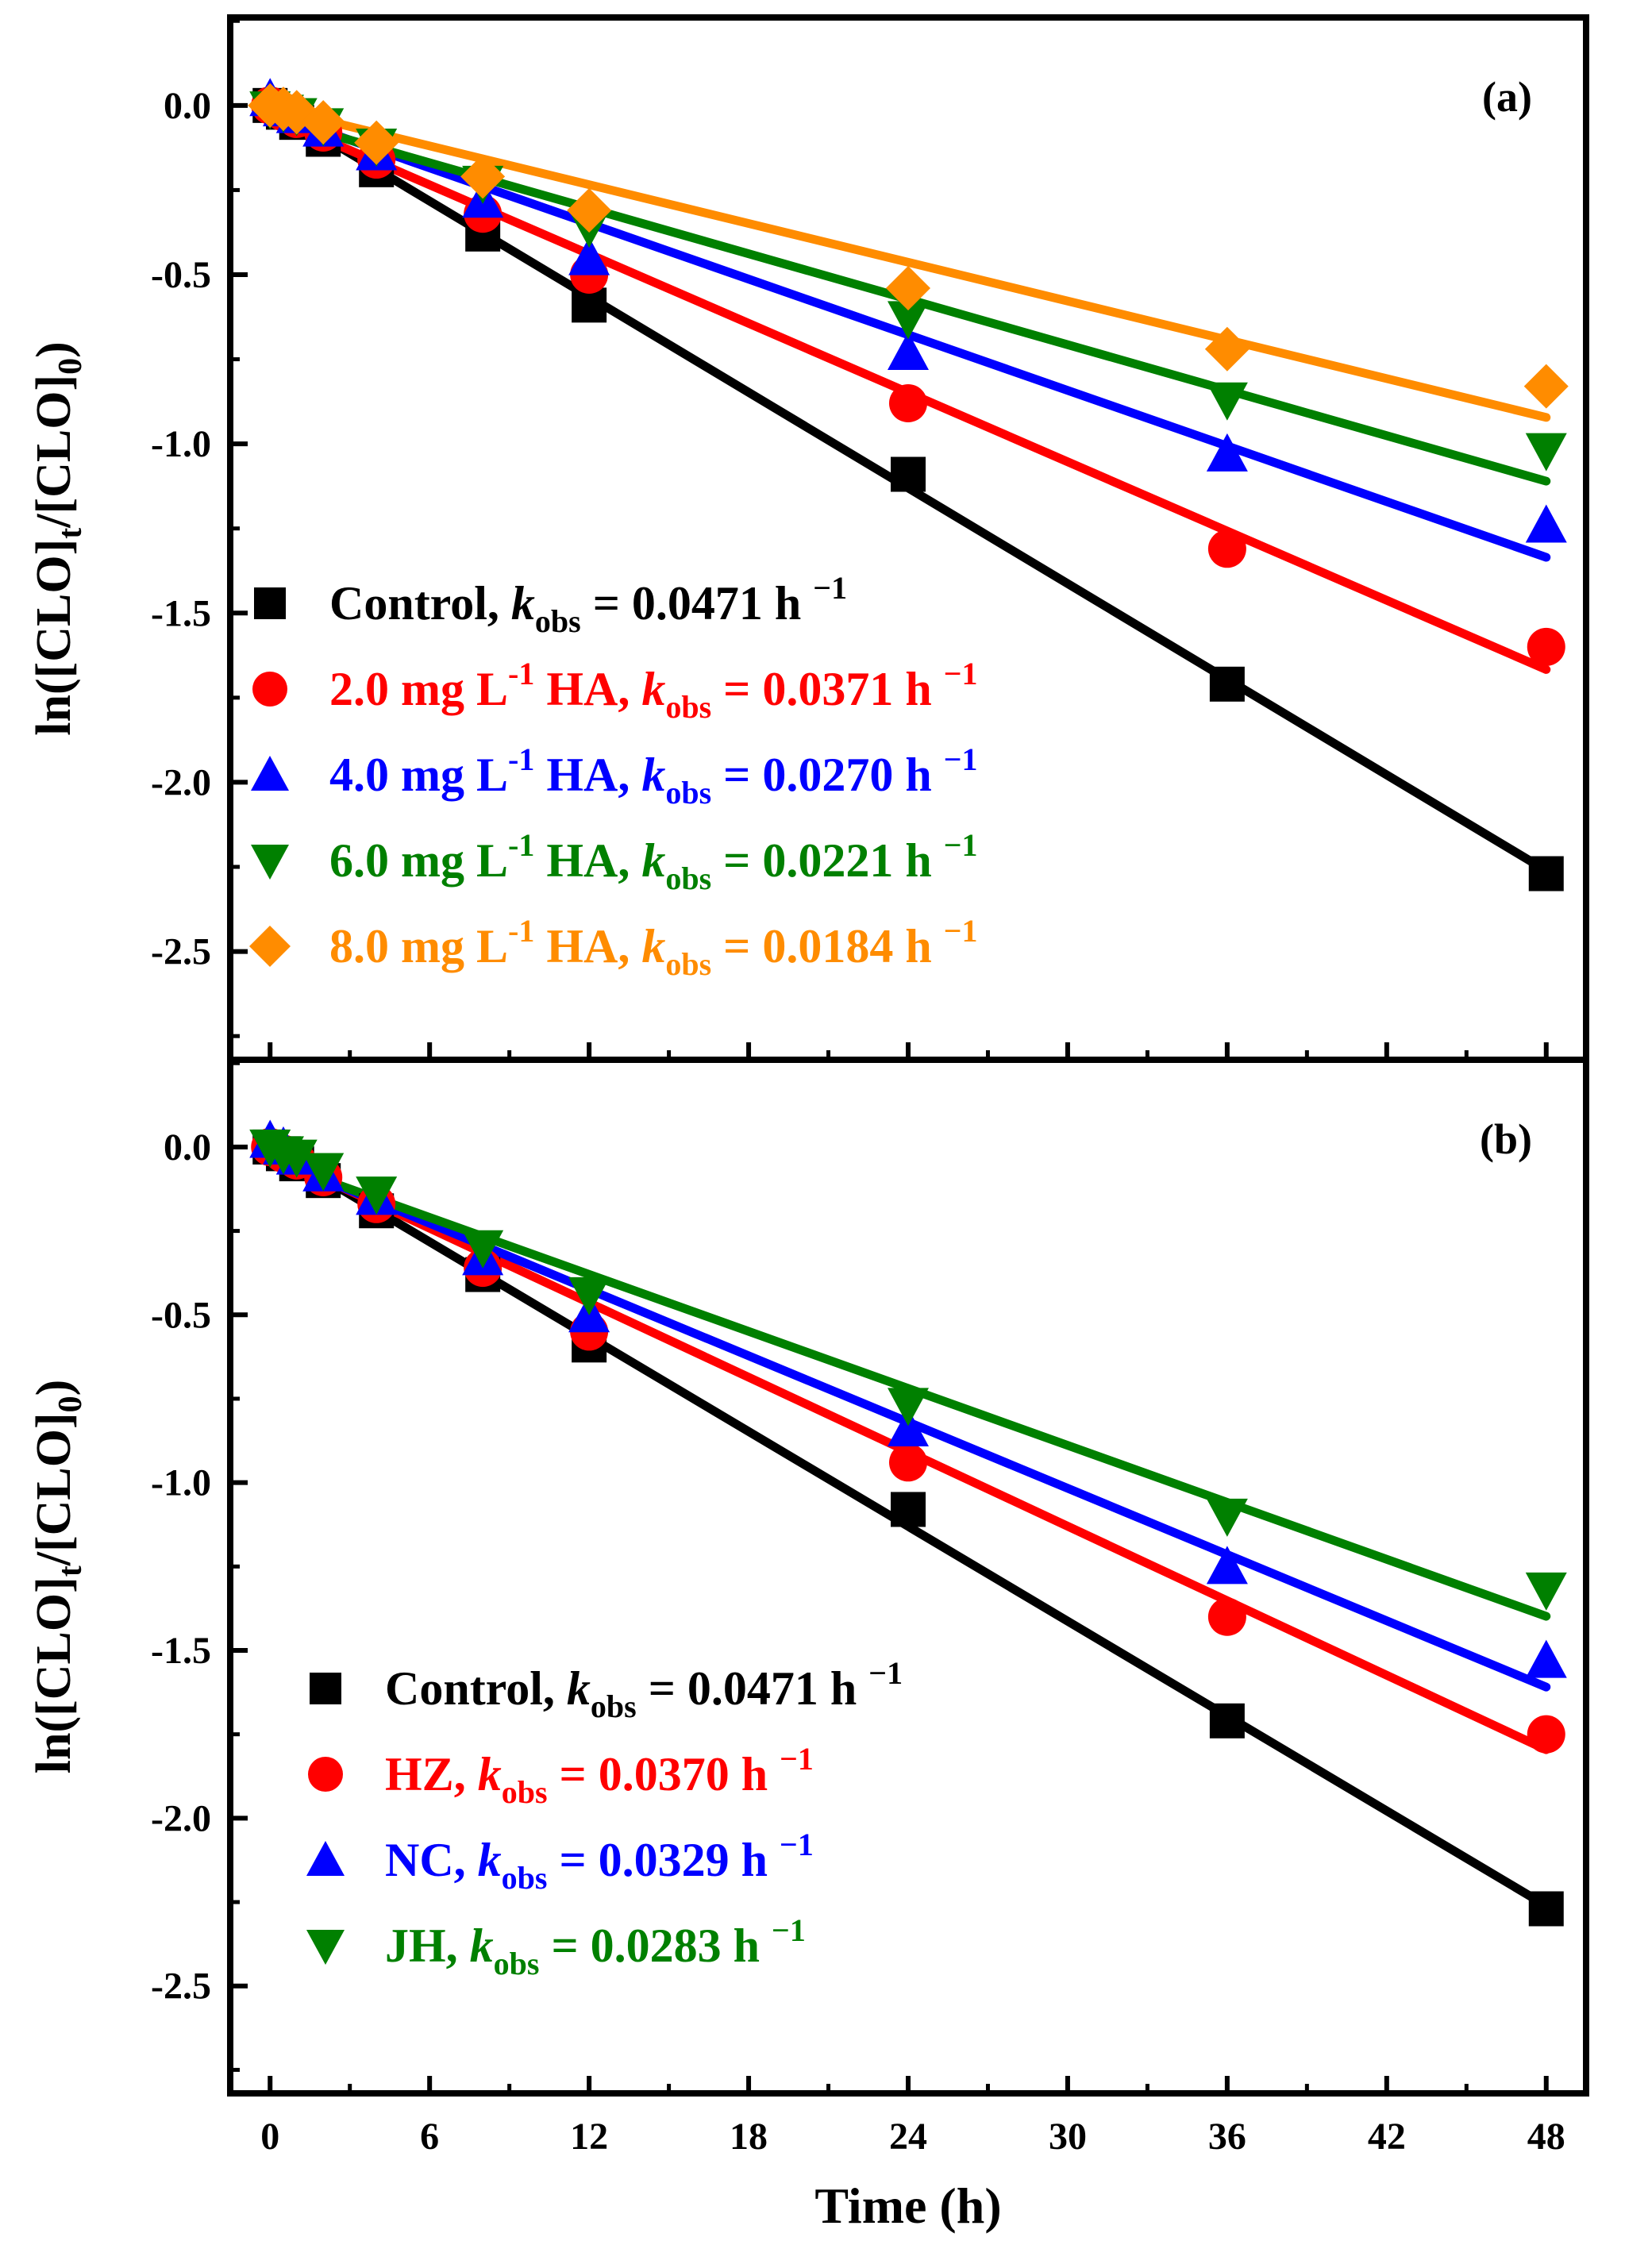 This screenshot has width=1625, height=2268. What do you see at coordinates (827, 860) in the screenshot?
I see `legend-text: = 0.0221 h` at bounding box center [827, 860].